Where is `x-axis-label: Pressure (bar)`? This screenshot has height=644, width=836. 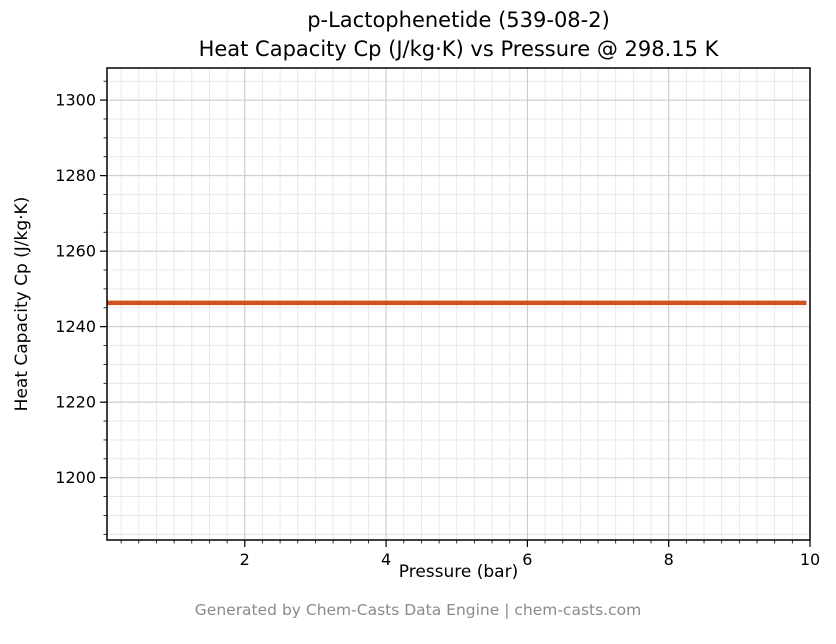 x-axis-label: Pressure (bar) is located at coordinates (458, 572).